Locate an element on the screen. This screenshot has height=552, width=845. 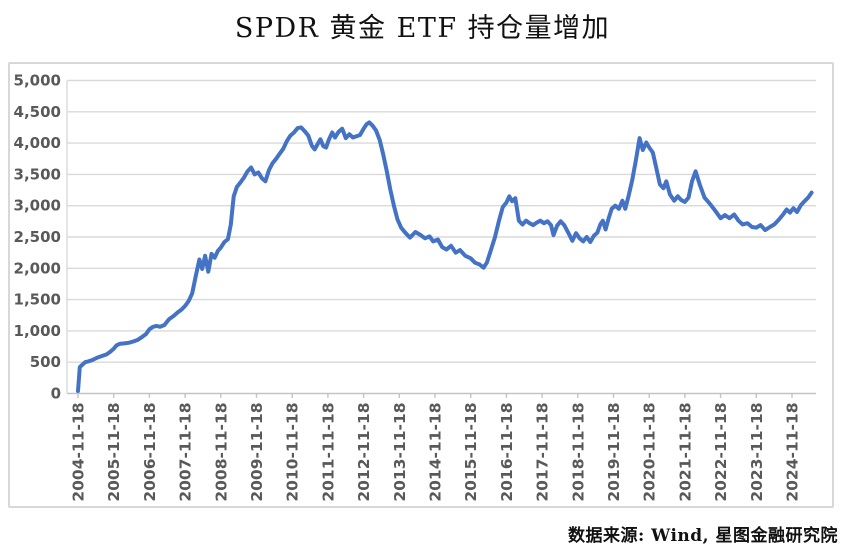
x-axis-label: 2022-11-18 is located at coordinates (721, 452).